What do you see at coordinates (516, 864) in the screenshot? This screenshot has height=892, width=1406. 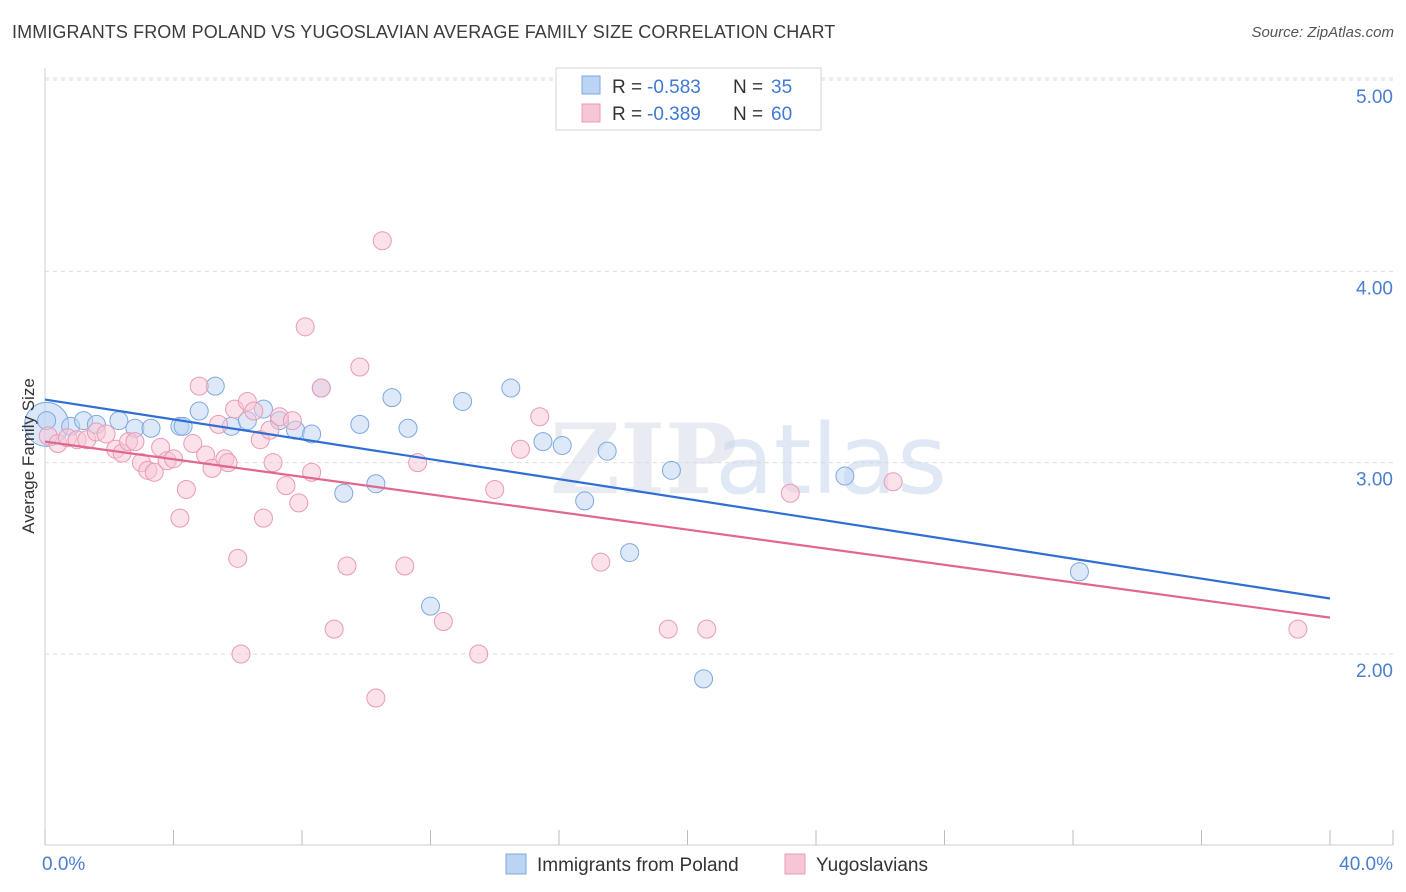 I see `bottom-legend-swatch-poland` at bounding box center [516, 864].